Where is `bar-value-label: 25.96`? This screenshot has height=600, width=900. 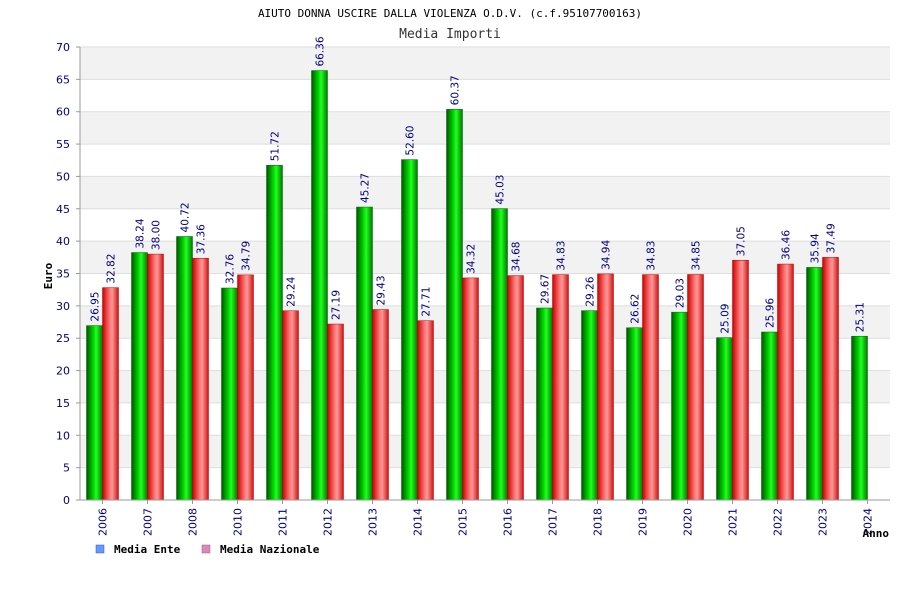
bar-value-label: 25.96 is located at coordinates (771, 313).